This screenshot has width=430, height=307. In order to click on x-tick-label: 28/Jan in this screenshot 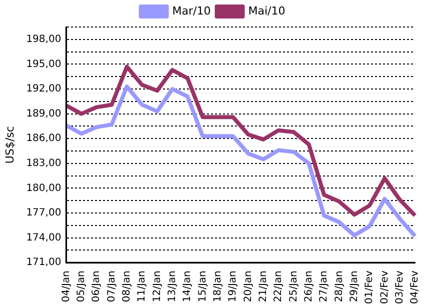, I will do `click(339, 286)`.